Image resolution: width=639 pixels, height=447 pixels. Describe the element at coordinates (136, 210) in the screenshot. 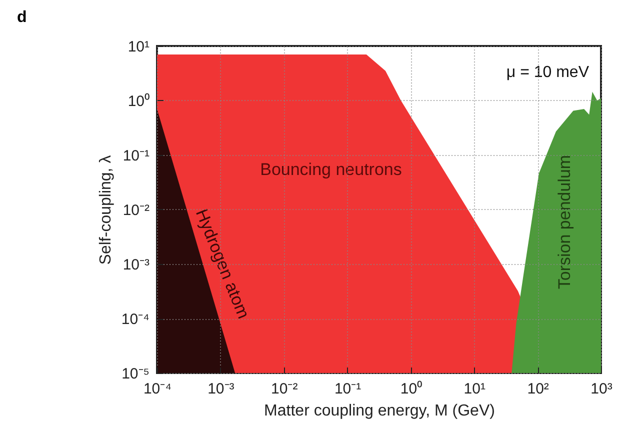

I see `y-tick-label: 10⁻²` at that location.